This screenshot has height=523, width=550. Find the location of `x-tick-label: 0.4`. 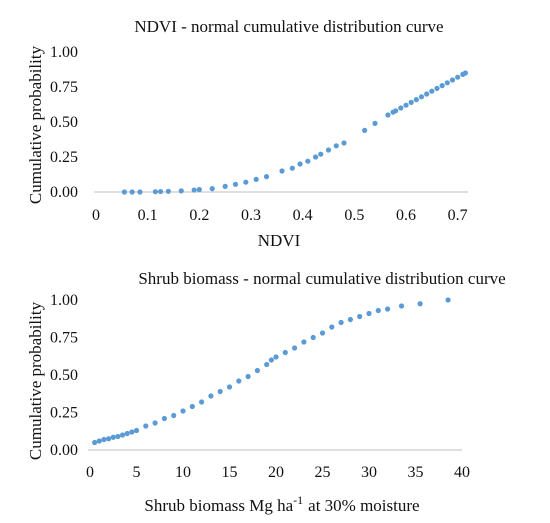

x-tick-label: 0.4 is located at coordinates (303, 215).